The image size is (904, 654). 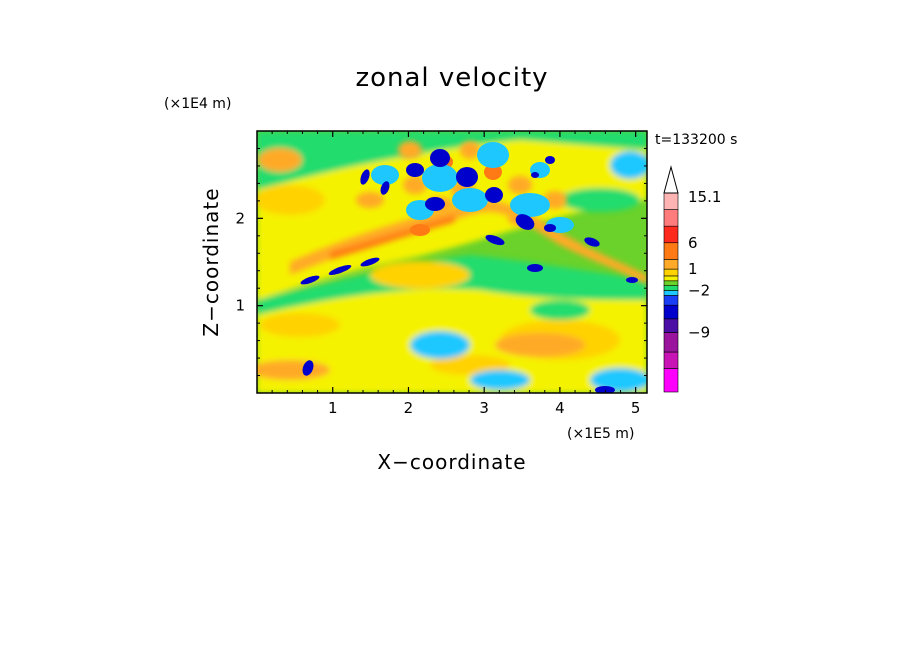 What do you see at coordinates (197, 104) in the screenshot?
I see `y-scale-label: (×1E4 m)` at bounding box center [197, 104].